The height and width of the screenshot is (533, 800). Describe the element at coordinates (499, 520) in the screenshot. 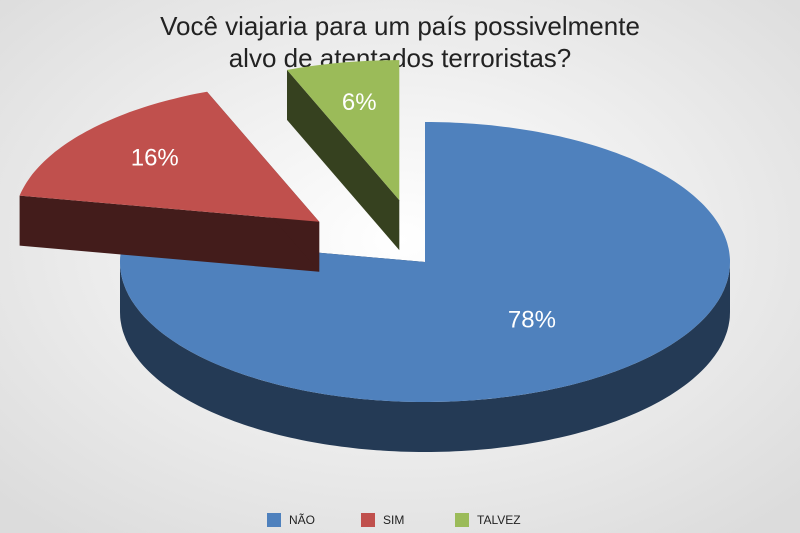

I see `legend-label: TALVEZ` at that location.